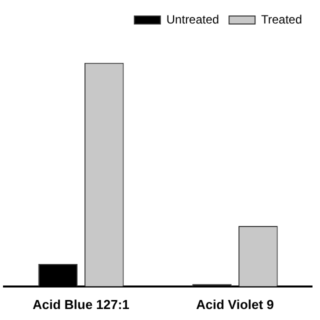 The height and width of the screenshot is (320, 320). Describe the element at coordinates (81, 304) in the screenshot. I see `x-tick-label: Acid Blue 127:1` at that location.